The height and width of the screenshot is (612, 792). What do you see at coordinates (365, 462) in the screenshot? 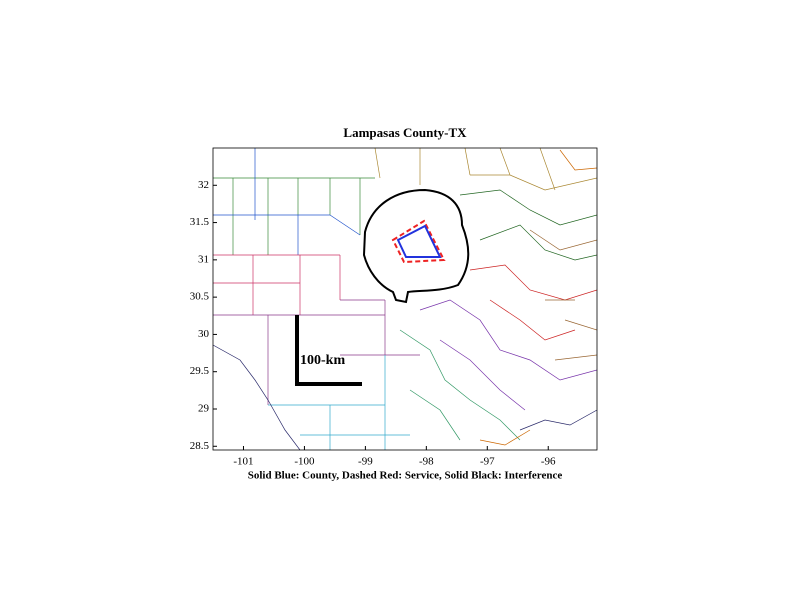
I see `x-tick-label: -99` at bounding box center [365, 462].